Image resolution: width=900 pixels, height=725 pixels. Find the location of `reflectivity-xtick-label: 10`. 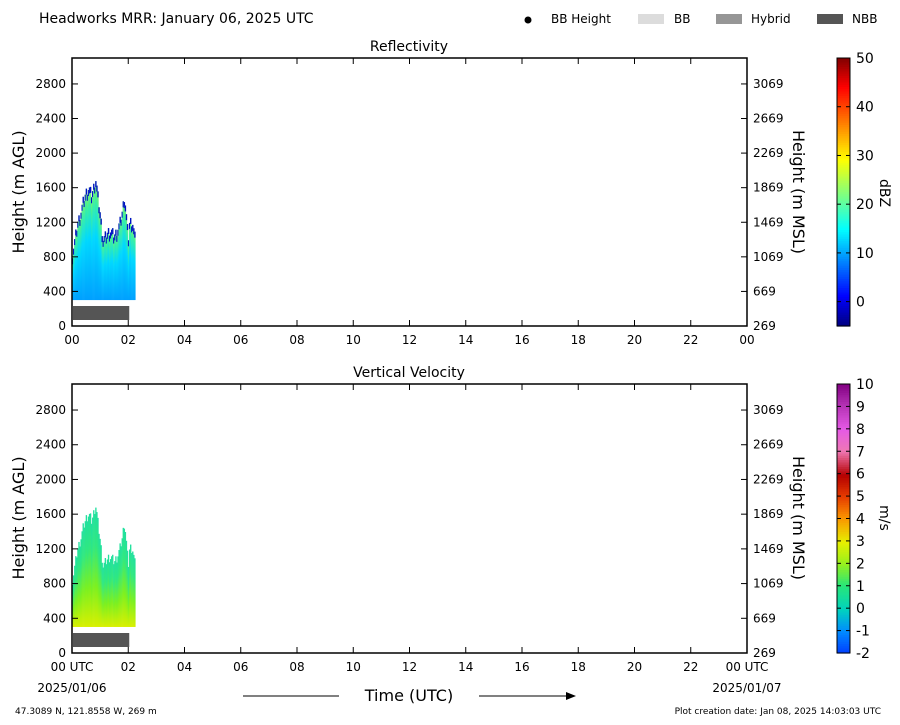

reflectivity-xtick-label: 10 is located at coordinates (353, 340).